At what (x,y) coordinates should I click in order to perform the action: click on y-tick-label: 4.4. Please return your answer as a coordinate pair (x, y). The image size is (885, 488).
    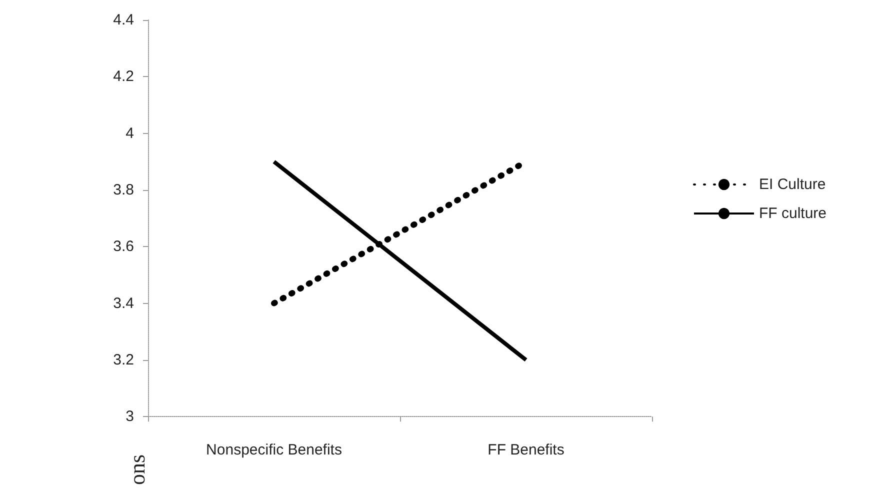
    Looking at the image, I should click on (123, 20).